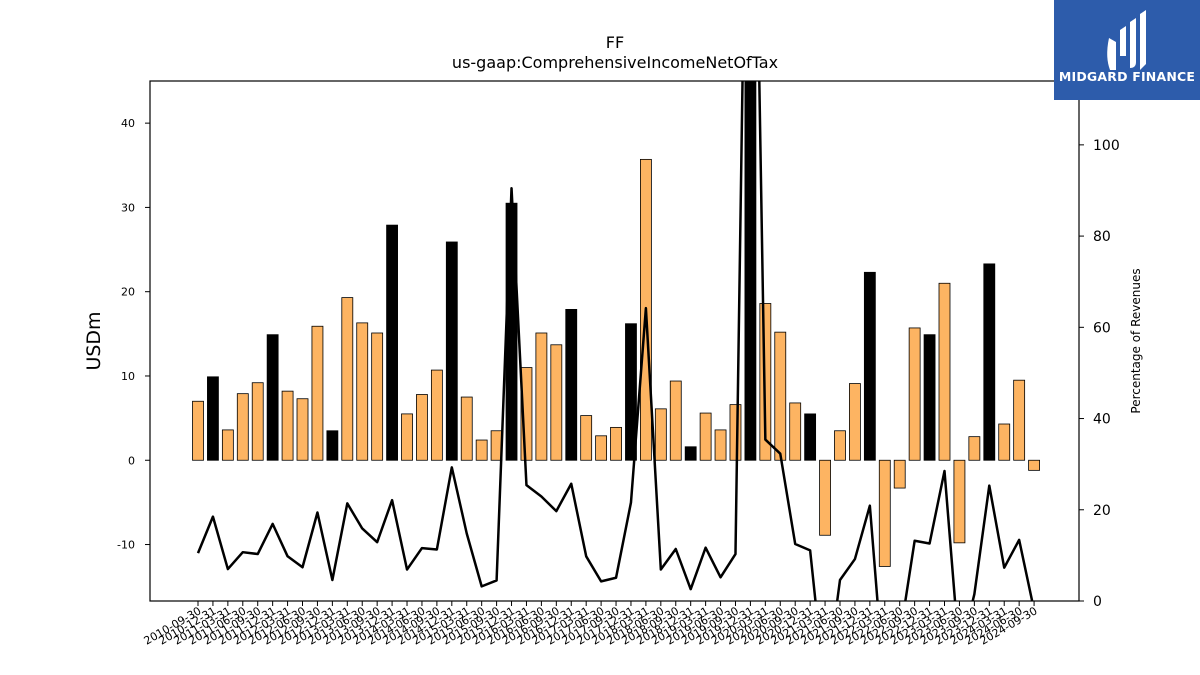 The width and height of the screenshot is (1200, 675). Describe the element at coordinates (128, 376) in the screenshot. I see `y-tick-label: 10` at that location.